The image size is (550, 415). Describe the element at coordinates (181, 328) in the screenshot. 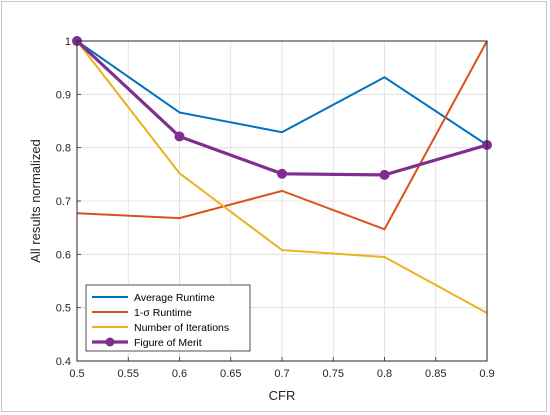

I see `legend-label: Number of Iterations` at that location.